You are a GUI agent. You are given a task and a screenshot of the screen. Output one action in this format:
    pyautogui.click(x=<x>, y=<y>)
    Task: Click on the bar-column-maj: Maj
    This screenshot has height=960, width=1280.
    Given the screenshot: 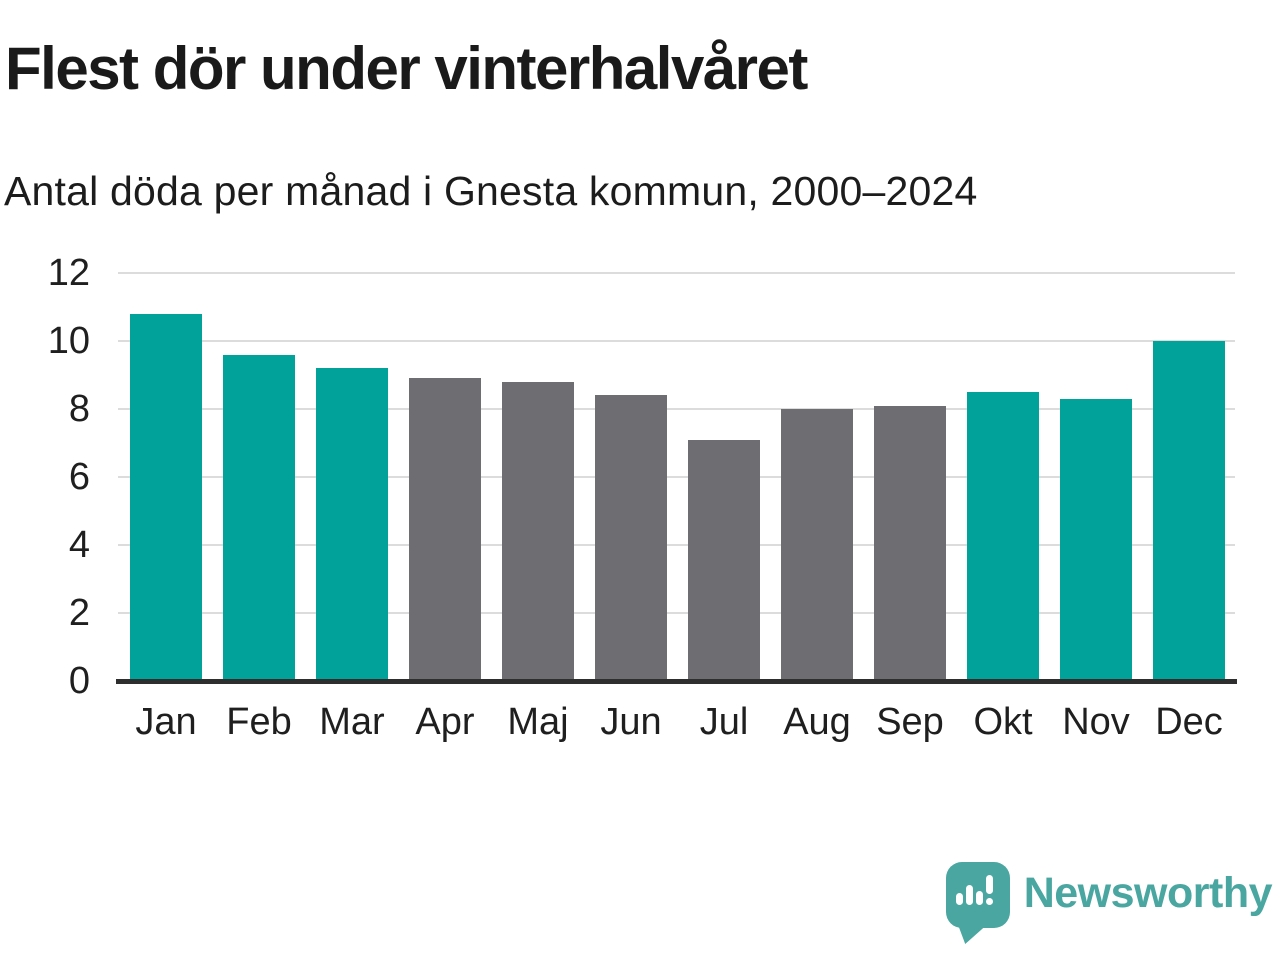 What is the action you would take?
    pyautogui.click(x=538, y=507)
    